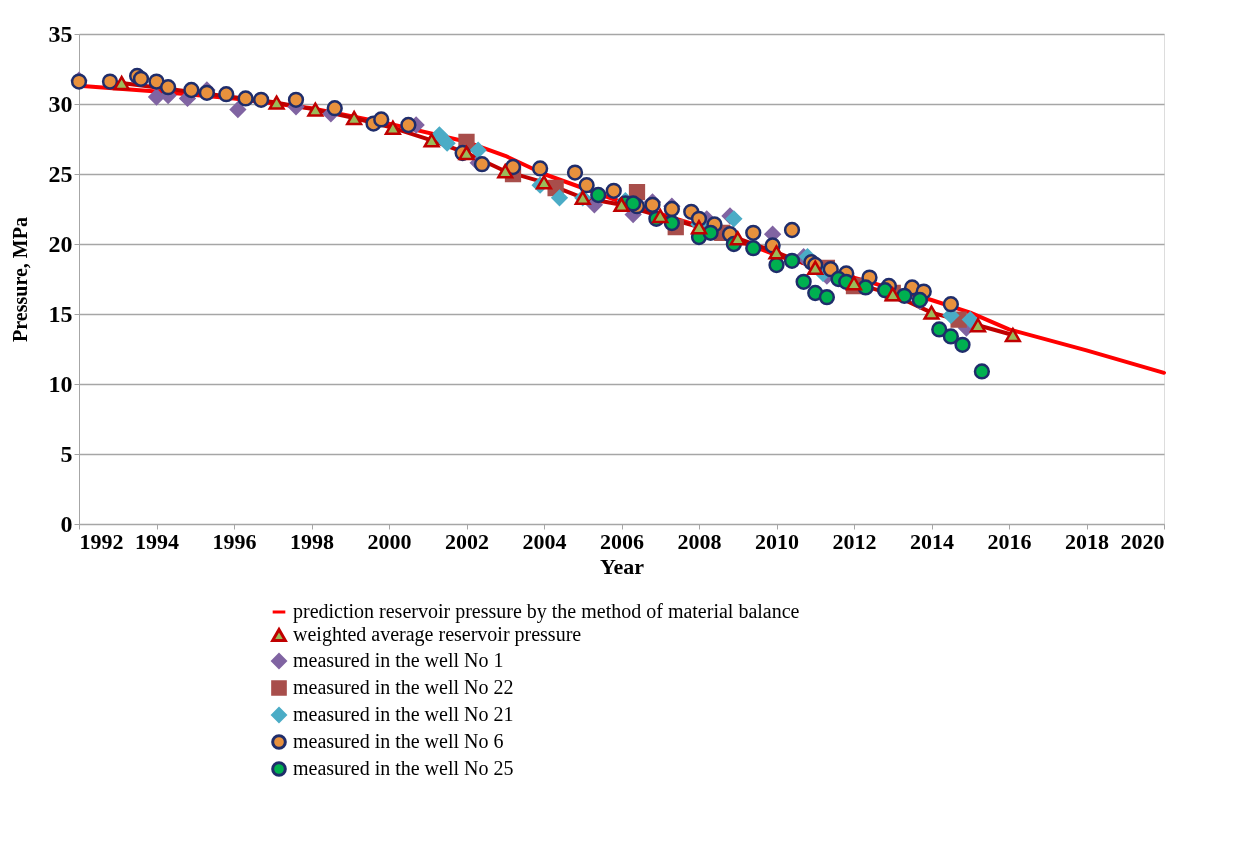  What do you see at coordinates (437, 634) in the screenshot?
I see `legend-label: weighted average reservoir pressure` at bounding box center [437, 634].